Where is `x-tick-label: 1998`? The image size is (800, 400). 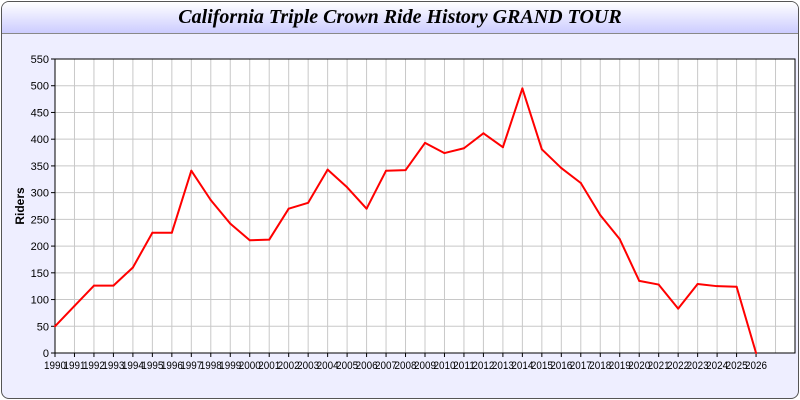 x-tick-label: 1998 is located at coordinates (211, 366).